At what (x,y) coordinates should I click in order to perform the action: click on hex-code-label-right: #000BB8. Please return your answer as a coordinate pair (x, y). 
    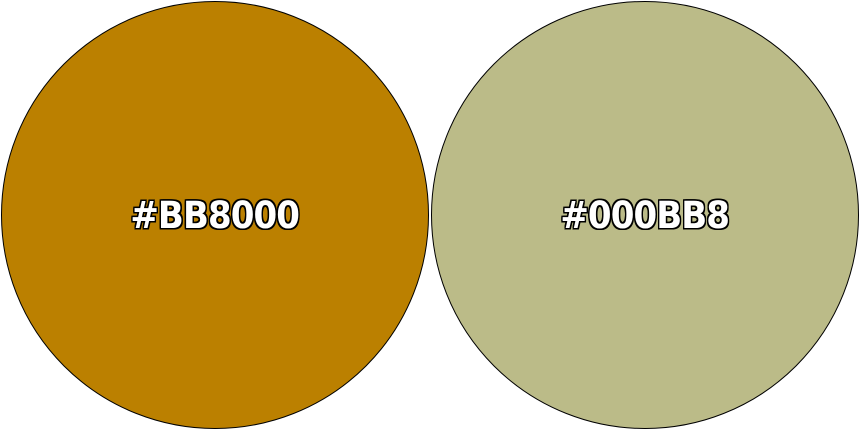
    Looking at the image, I should click on (645, 215).